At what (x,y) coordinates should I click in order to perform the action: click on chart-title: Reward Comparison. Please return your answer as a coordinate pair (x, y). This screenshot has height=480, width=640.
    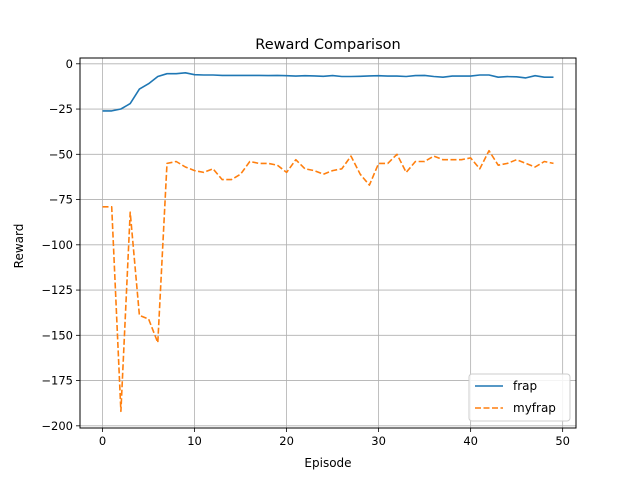
    Looking at the image, I should click on (327, 45).